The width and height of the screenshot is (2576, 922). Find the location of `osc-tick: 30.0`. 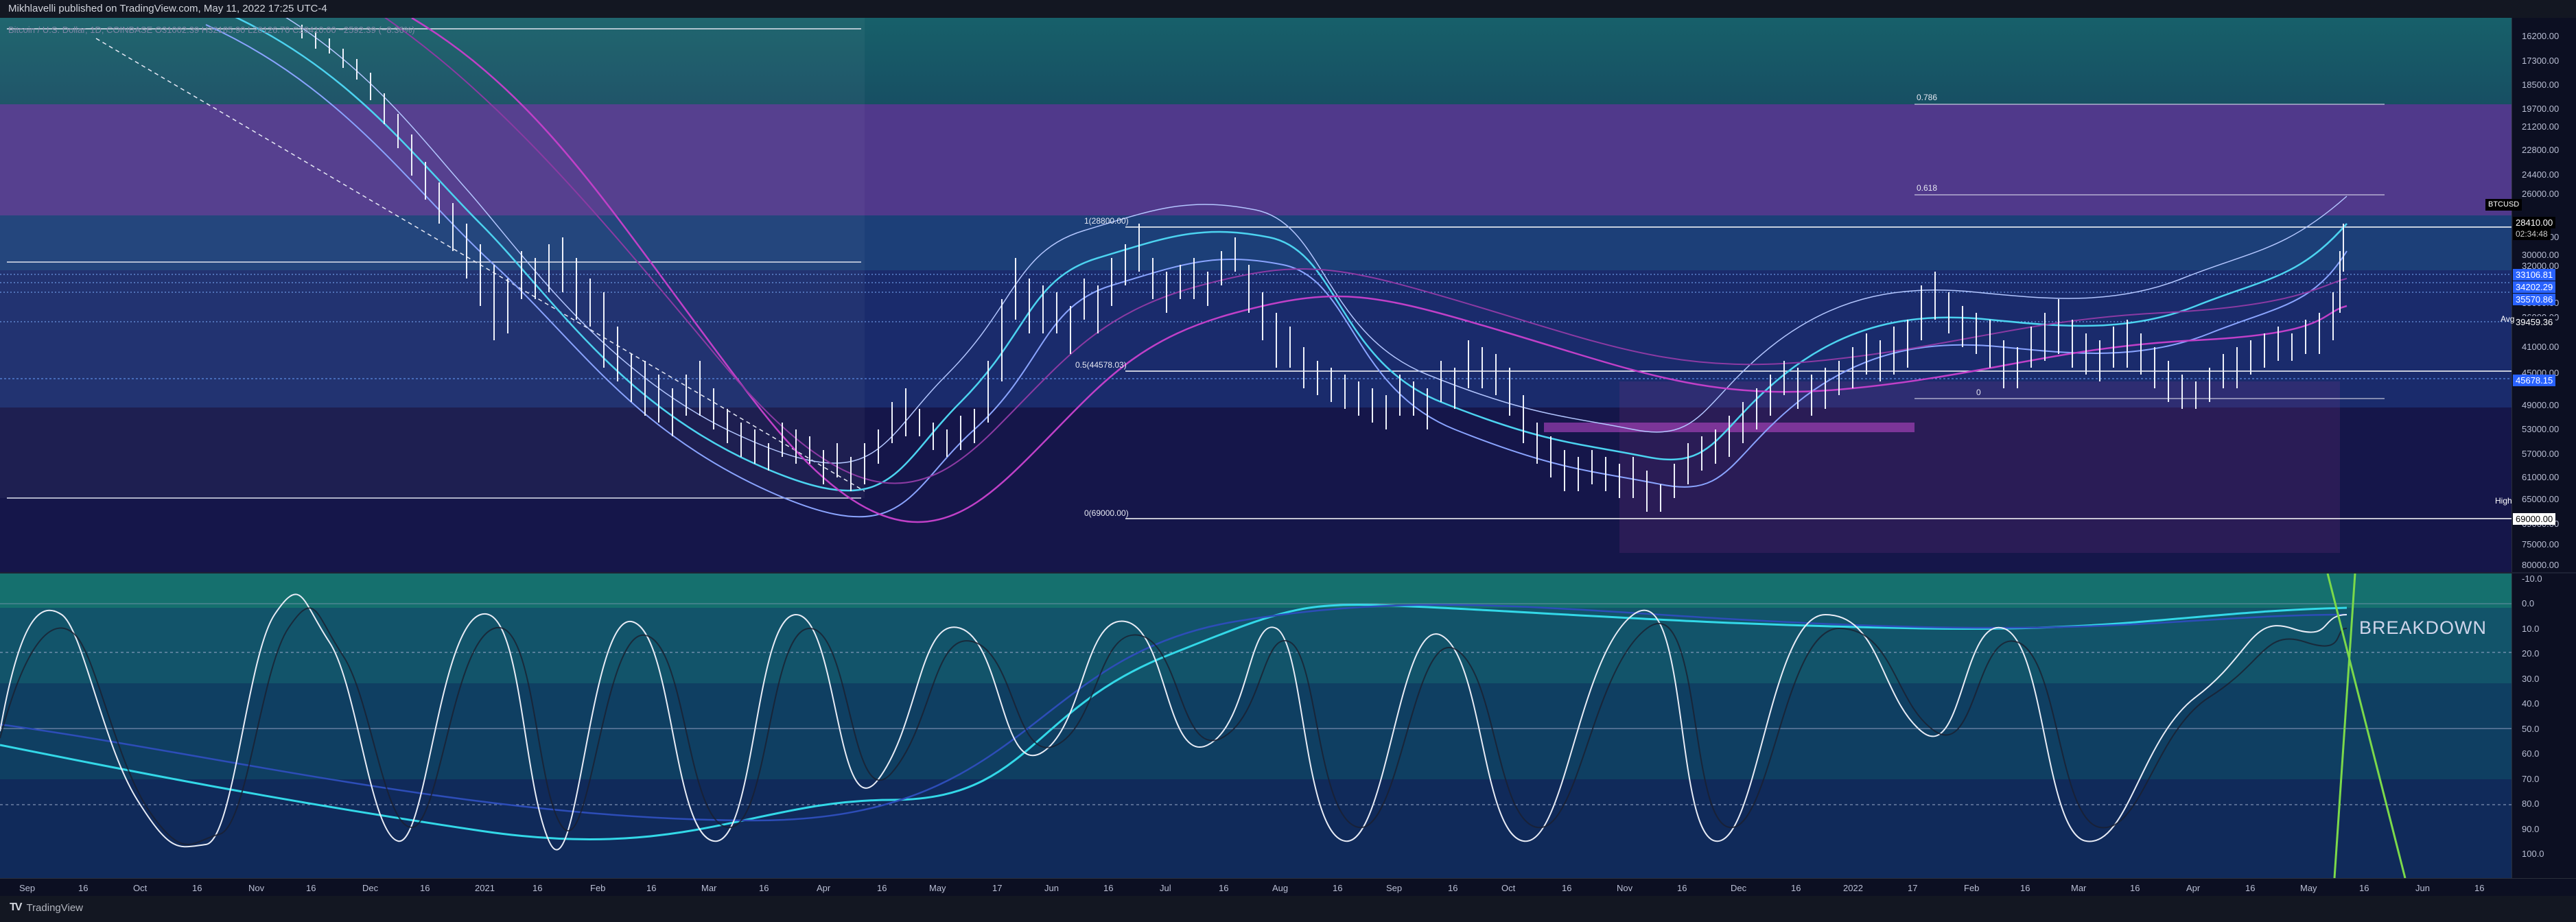

osc-tick: 30.0 is located at coordinates (2530, 679).